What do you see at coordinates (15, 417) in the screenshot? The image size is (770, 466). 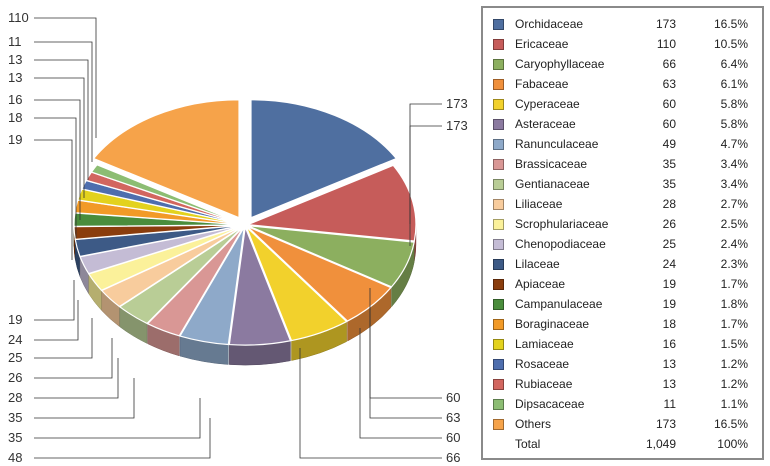 I see `outer-label-left-12: 35` at bounding box center [15, 417].